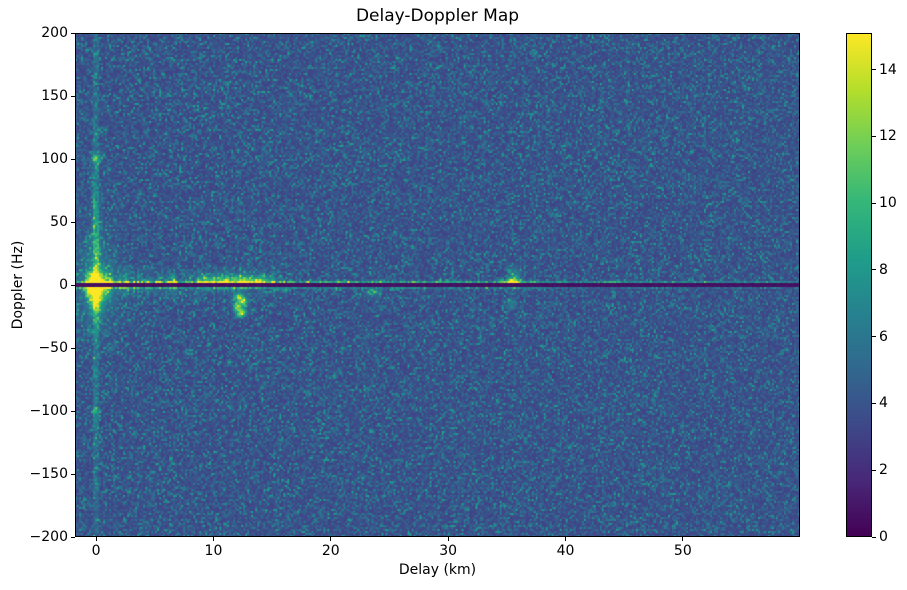  I want to click on y-tick-label: 100, so click(54, 159).